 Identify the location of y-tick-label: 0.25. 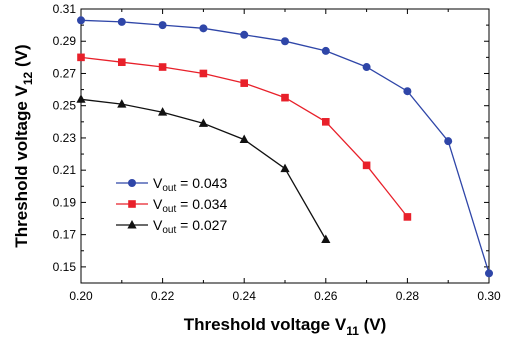
(65, 106).